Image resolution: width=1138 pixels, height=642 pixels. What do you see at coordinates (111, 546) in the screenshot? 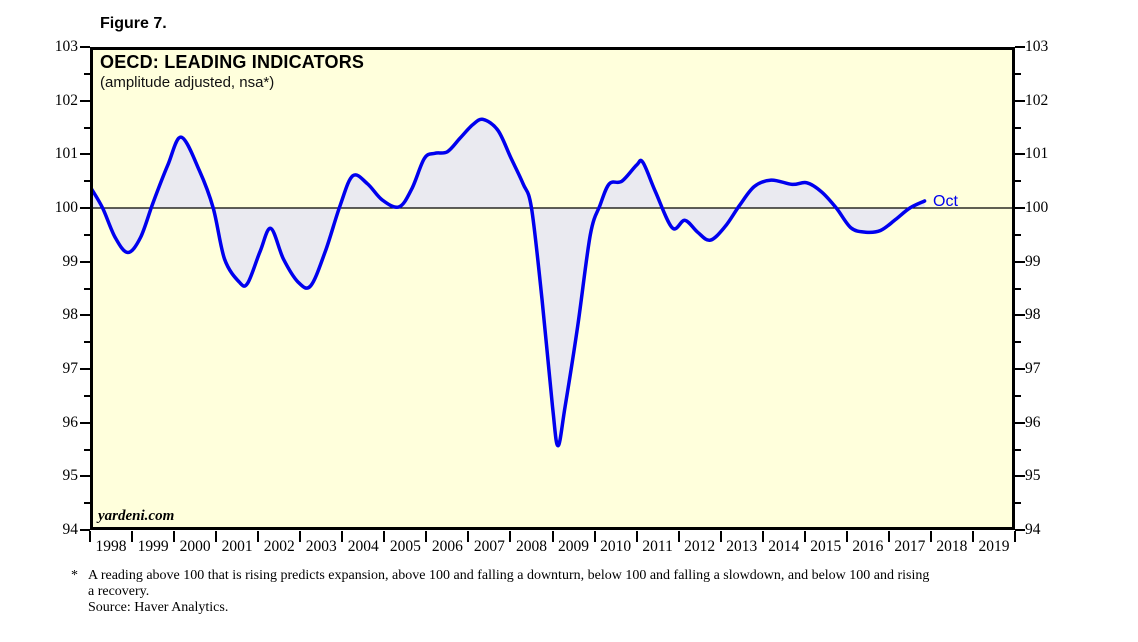
I see `x-axis-year-label: 1998` at bounding box center [111, 546].